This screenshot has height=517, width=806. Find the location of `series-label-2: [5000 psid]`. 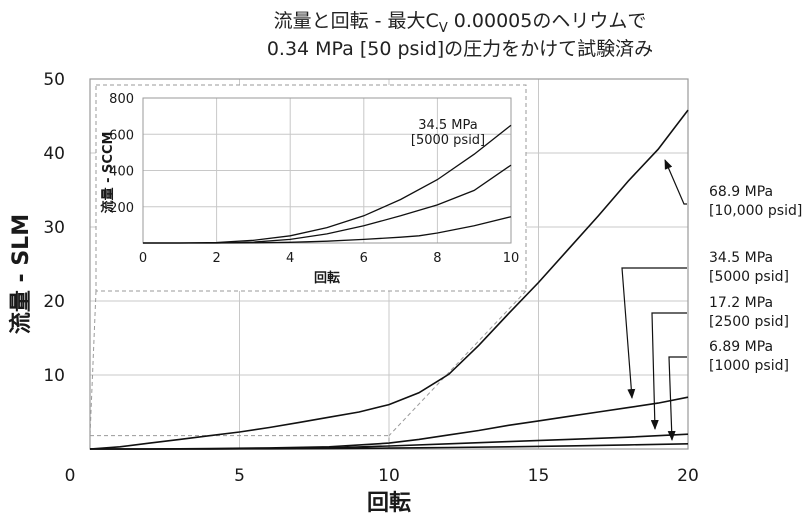

series-label-2: [5000 psid] is located at coordinates (749, 277).